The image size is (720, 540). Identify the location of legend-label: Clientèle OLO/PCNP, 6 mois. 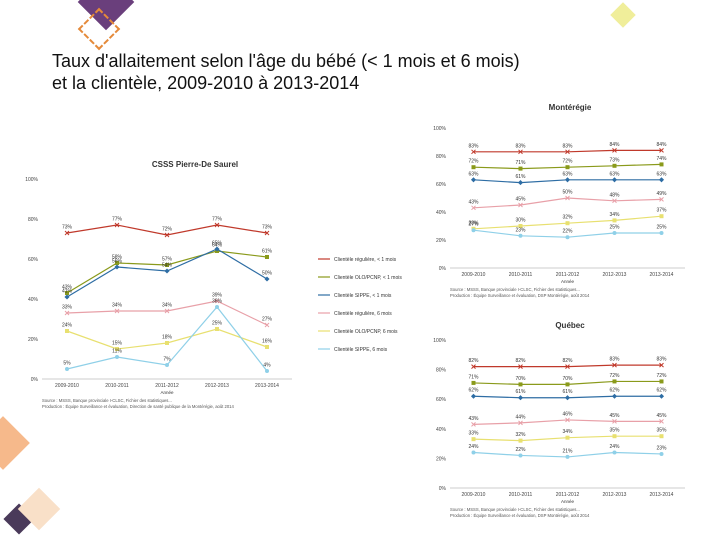
(366, 332).